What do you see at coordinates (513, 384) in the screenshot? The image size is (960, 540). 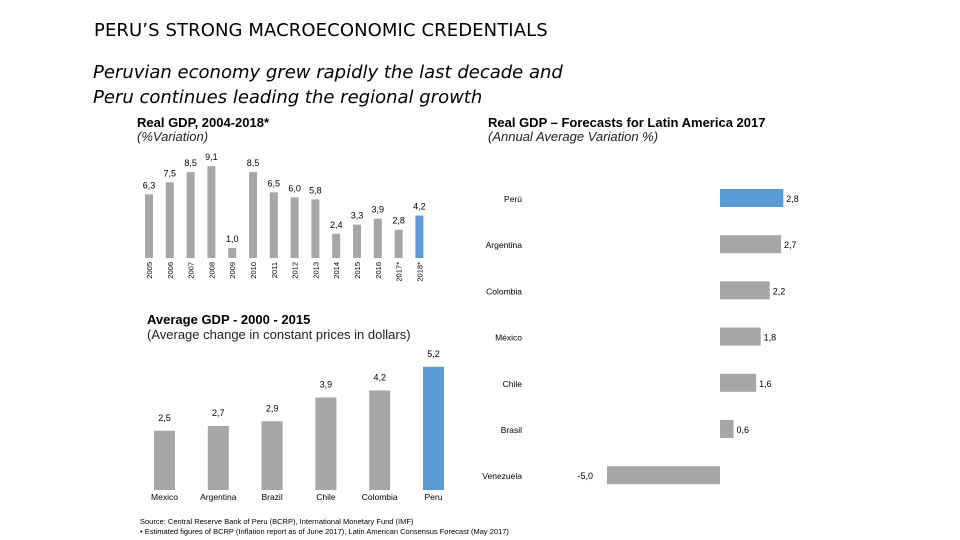 I see `chart2-category-label: Chile` at bounding box center [513, 384].